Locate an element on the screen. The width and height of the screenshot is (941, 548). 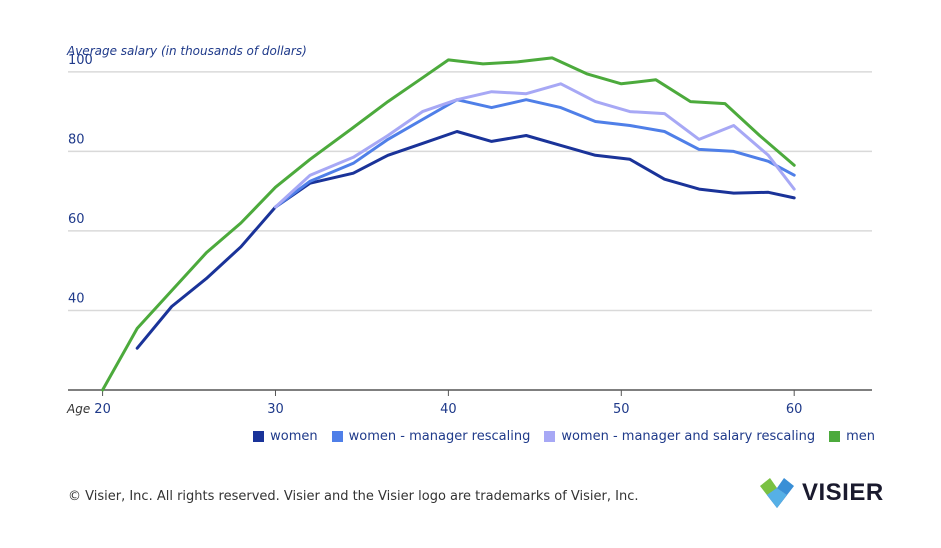
x-tick-label: 50 is located at coordinates (621, 409).